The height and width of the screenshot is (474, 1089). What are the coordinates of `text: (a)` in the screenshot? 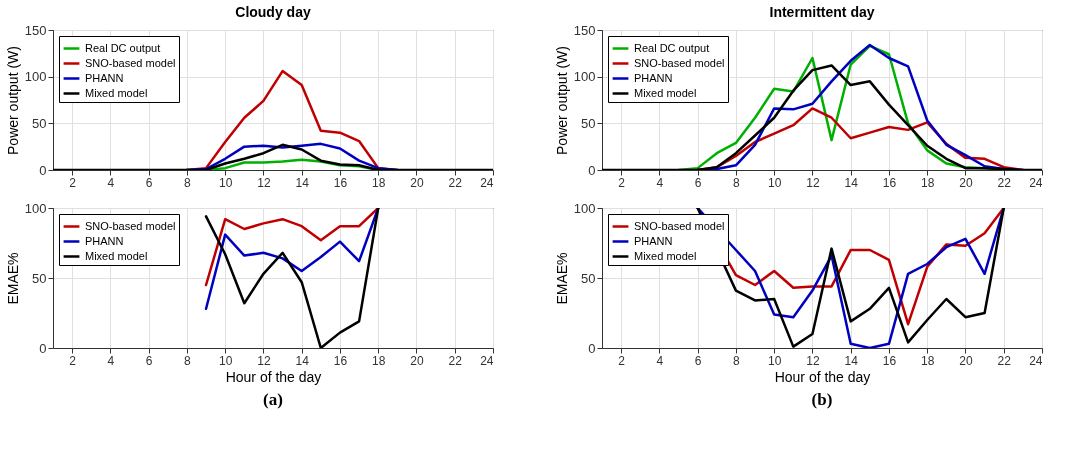 It's located at (273, 399).